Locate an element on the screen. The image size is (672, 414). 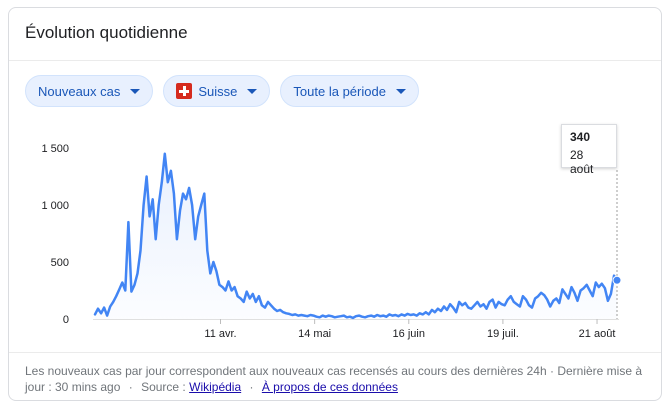
x-tick-label: 21 août is located at coordinates (597, 334).